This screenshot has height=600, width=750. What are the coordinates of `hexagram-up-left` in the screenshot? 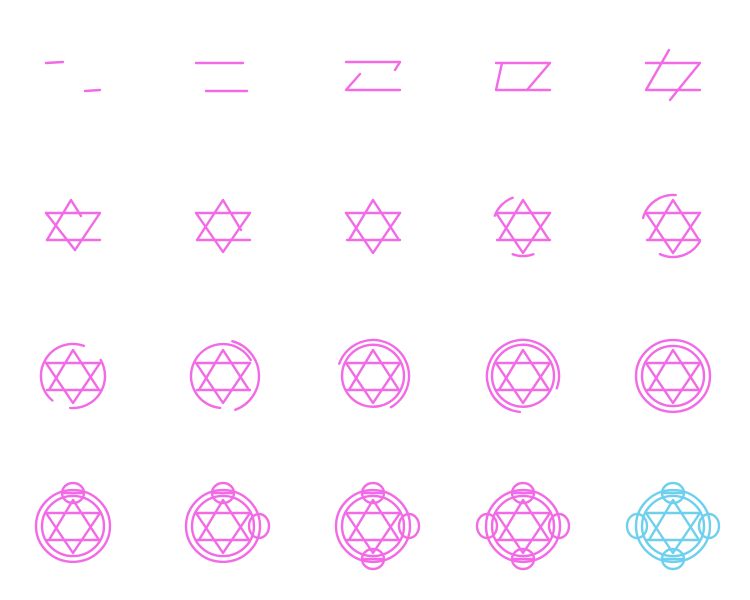 It's located at (64, 220).